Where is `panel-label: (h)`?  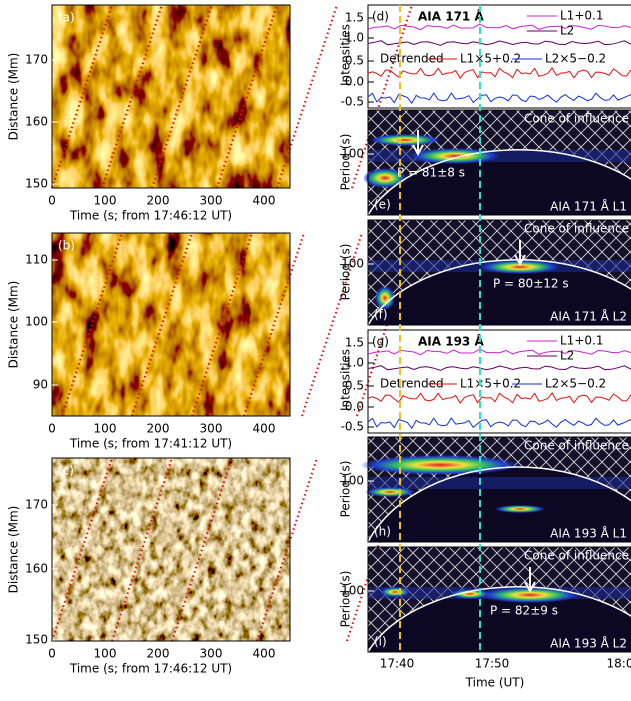
panel-label: (h) is located at coordinates (382, 532).